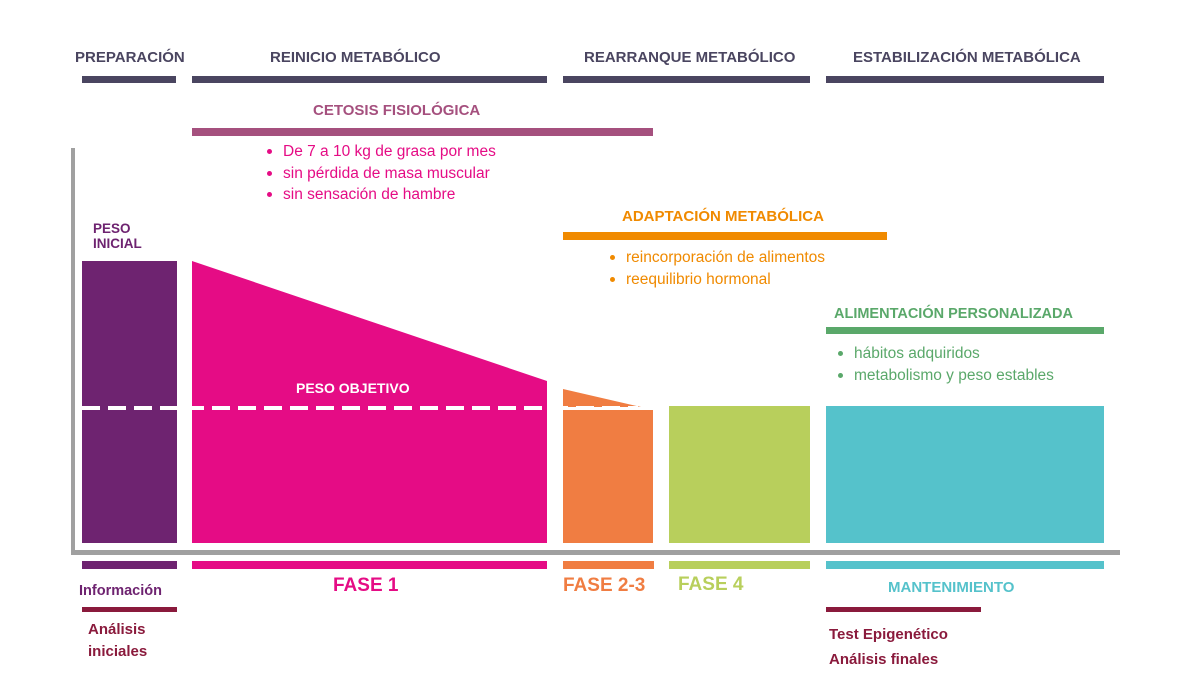 The height and width of the screenshot is (675, 1200). I want to click on peso-inicial-line: INICIAL, so click(117, 243).